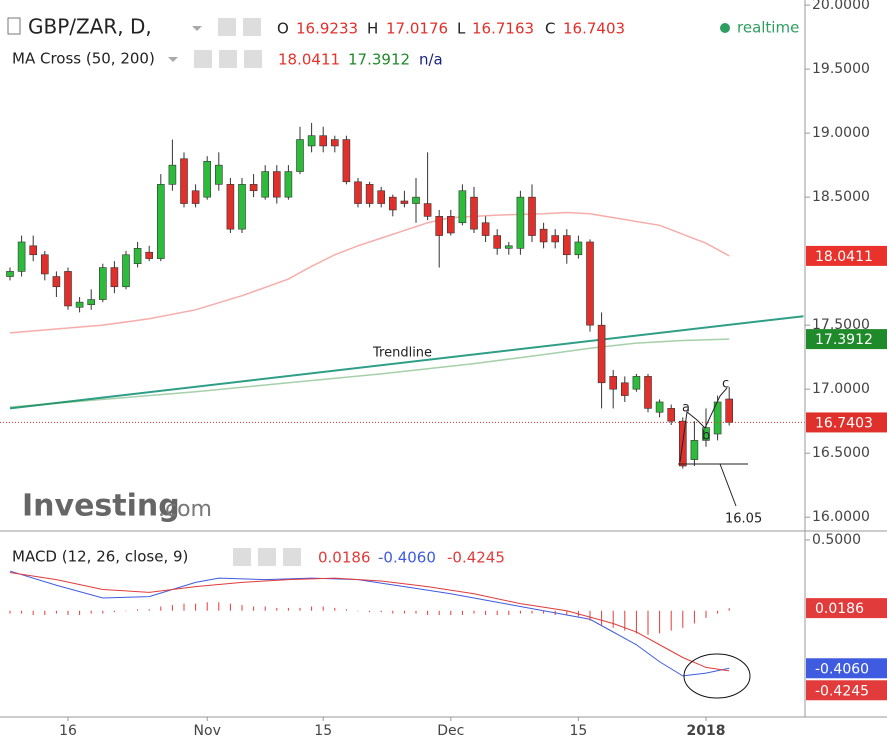 Image resolution: width=887 pixels, height=739 pixels. Describe the element at coordinates (14, 26) in the screenshot. I see `icon` at that location.